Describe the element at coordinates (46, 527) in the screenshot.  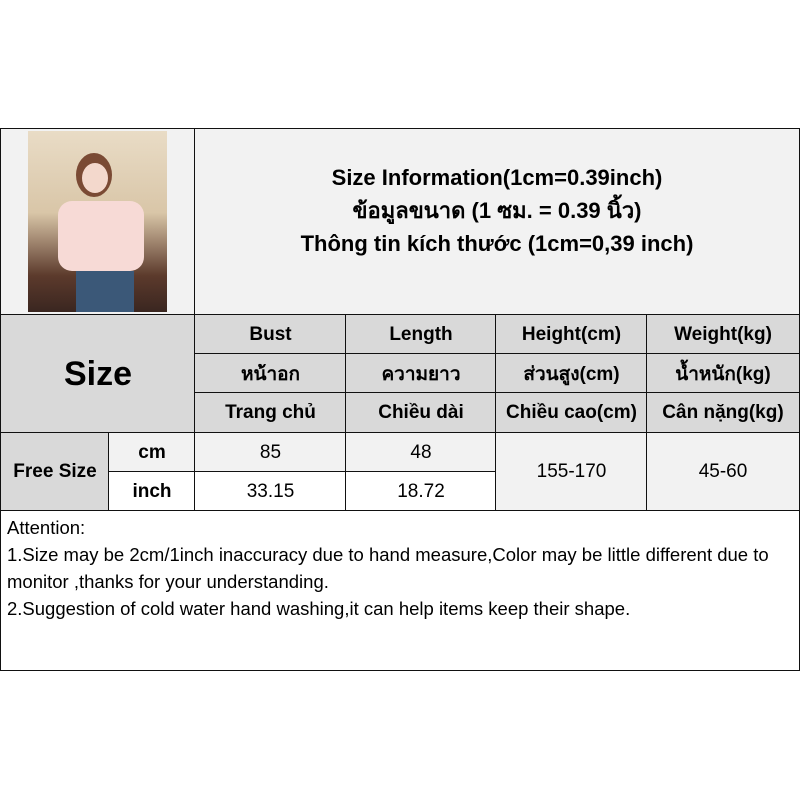
I see `attention-heading: Attention:` at that location.